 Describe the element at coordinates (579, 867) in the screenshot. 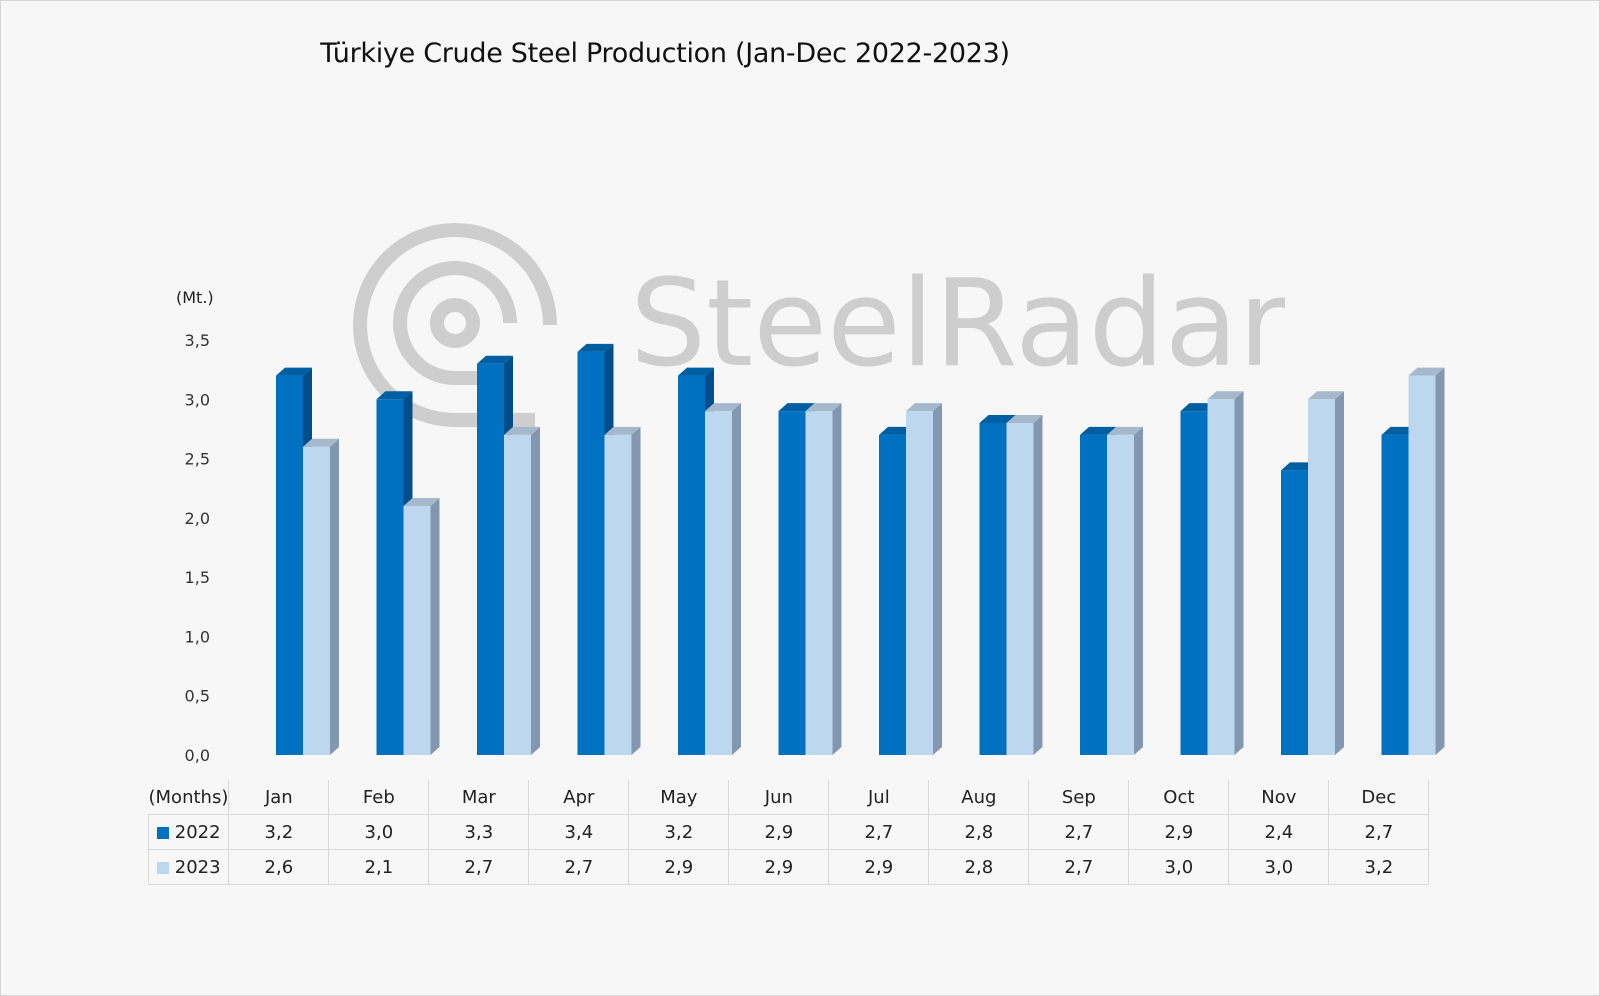

I see `data-cell-2023-apr: 2,7` at that location.